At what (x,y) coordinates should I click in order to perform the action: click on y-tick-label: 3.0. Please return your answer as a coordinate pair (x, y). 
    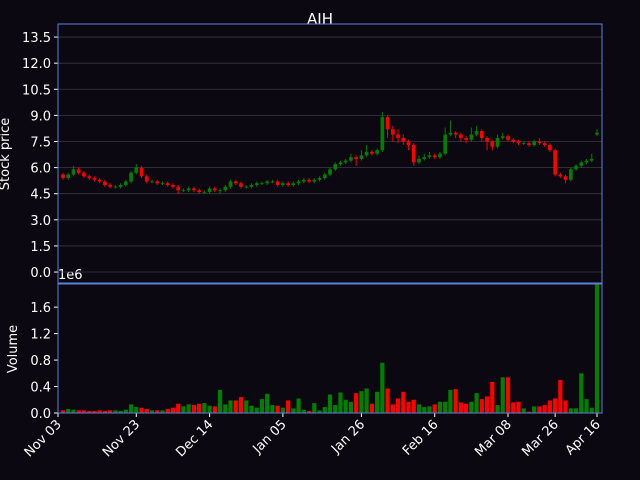
    Looking at the image, I should click on (40, 221).